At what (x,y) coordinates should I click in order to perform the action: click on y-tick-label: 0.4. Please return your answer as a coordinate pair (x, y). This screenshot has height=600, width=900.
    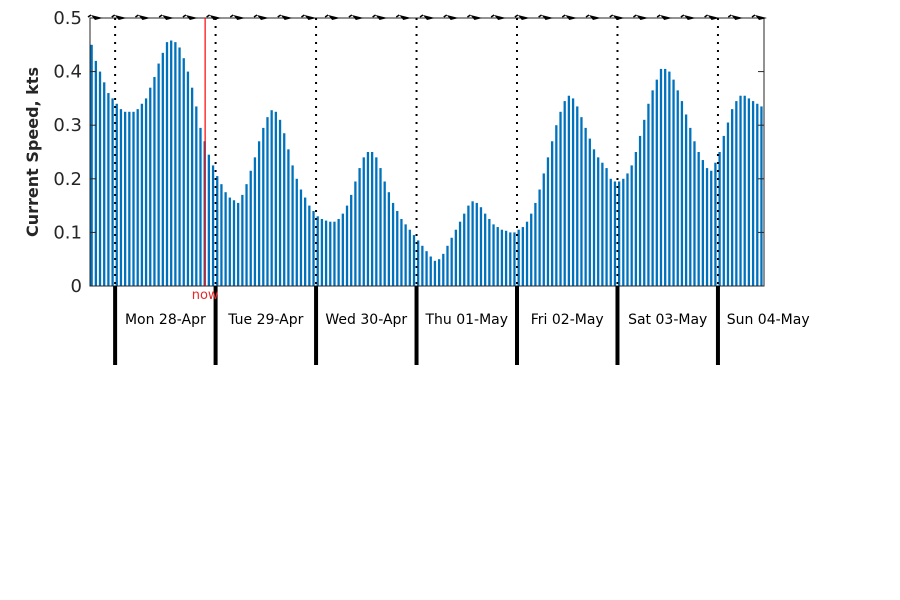
    Looking at the image, I should click on (67, 72).